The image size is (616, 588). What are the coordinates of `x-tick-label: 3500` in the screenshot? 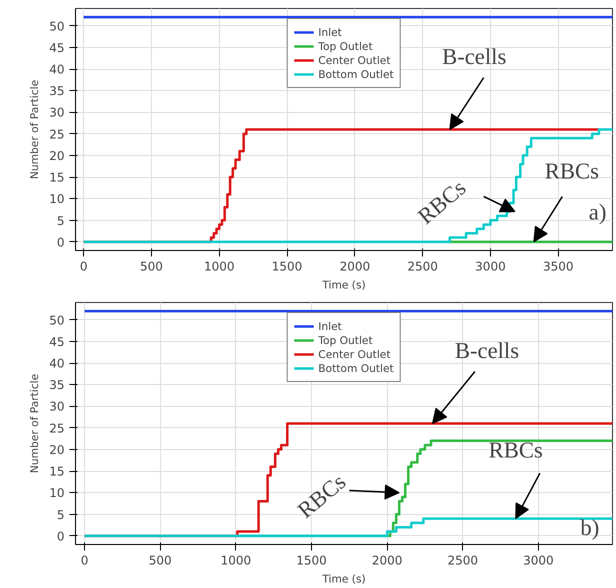 It's located at (558, 267).